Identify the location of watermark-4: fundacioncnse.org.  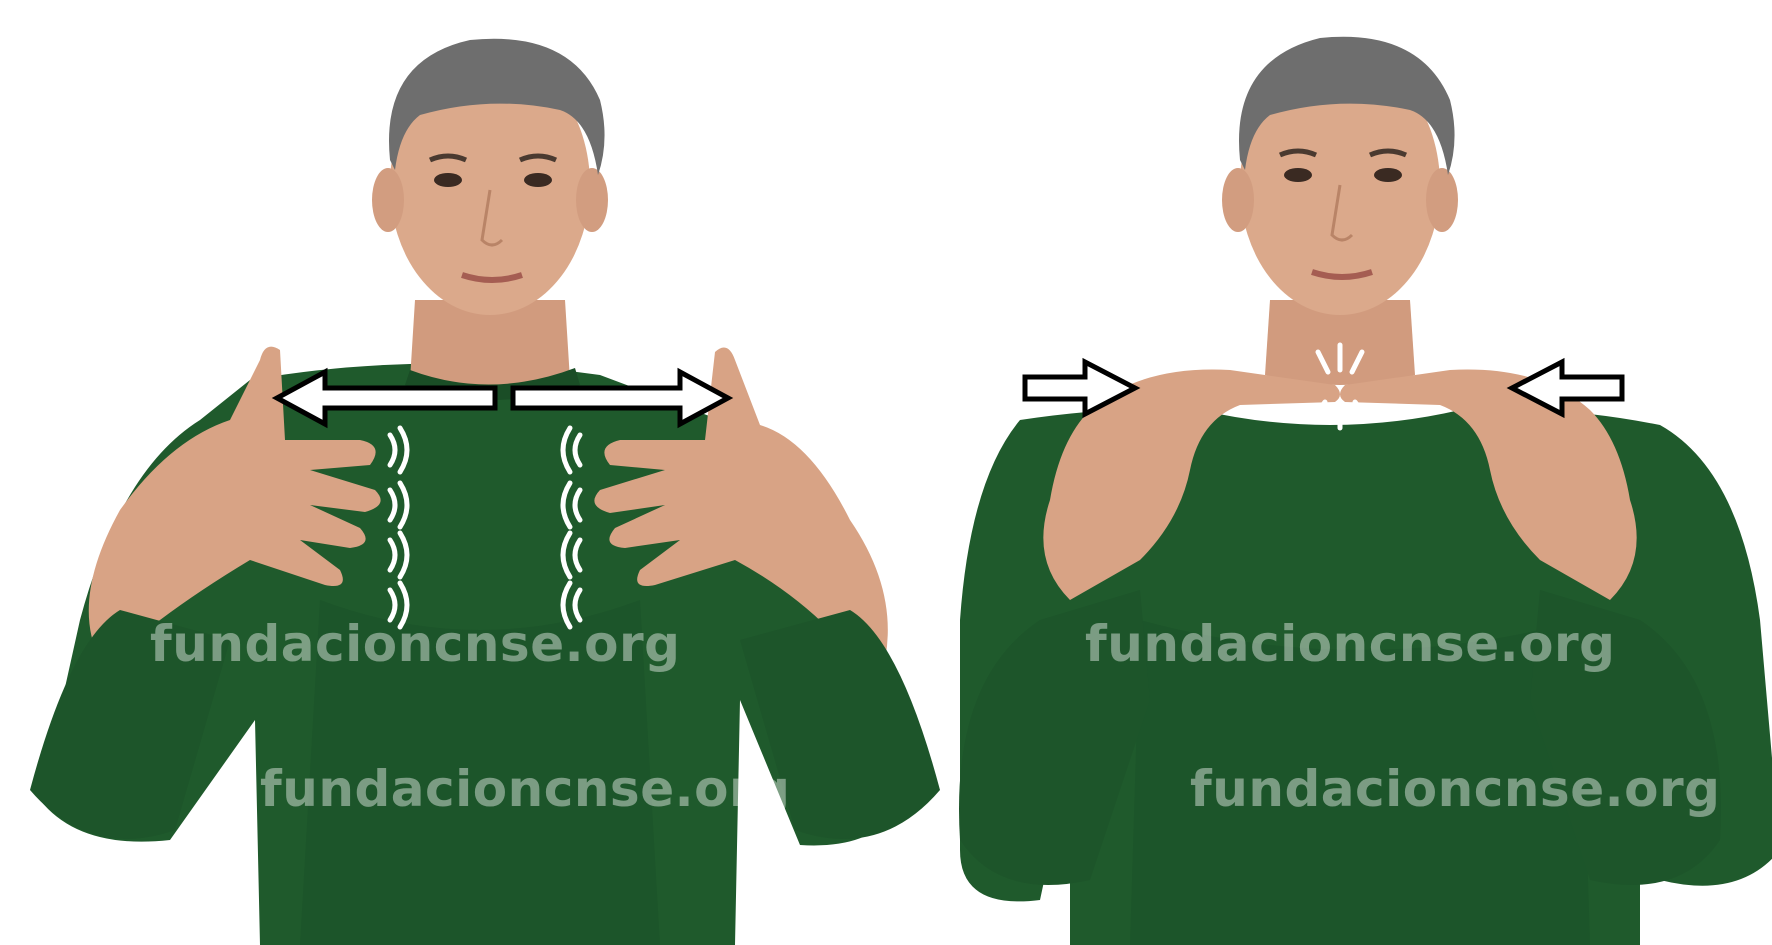
(1455, 789).